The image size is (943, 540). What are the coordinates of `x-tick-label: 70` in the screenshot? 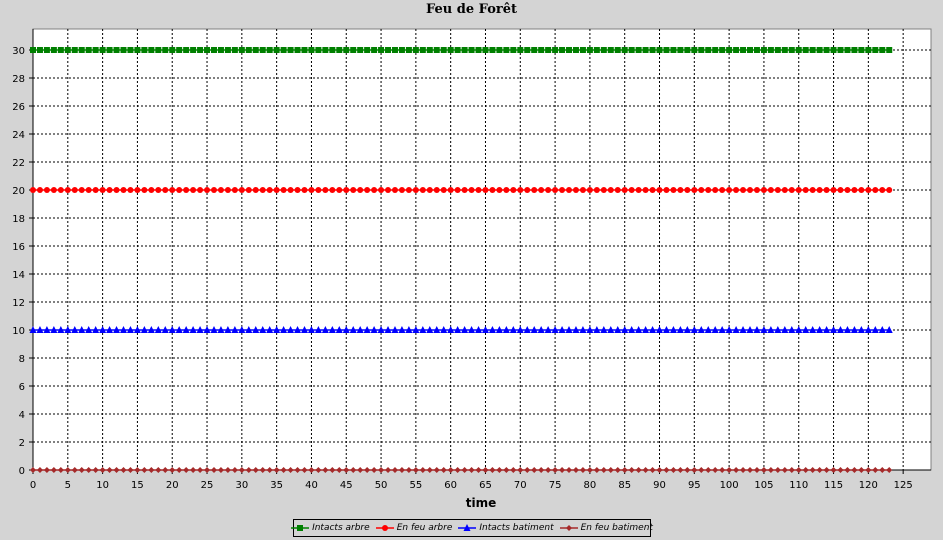 It's located at (520, 485).